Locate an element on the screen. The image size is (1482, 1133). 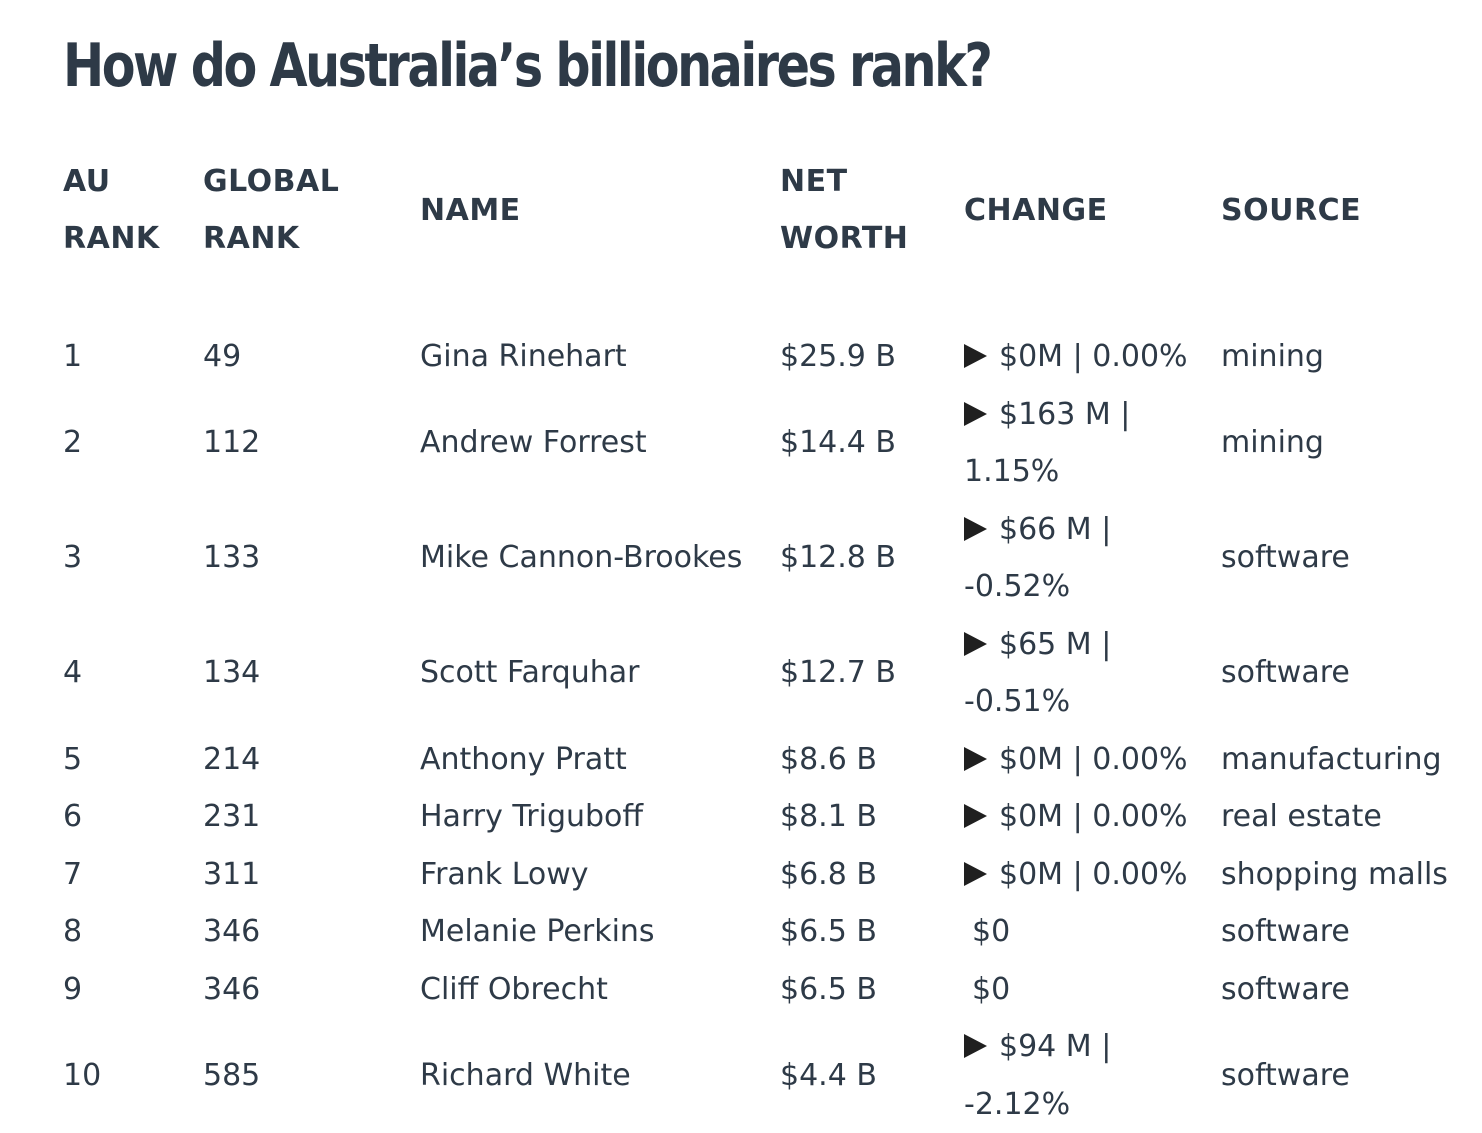
cell-name: Andrew Forrest is located at coordinates (533, 443).